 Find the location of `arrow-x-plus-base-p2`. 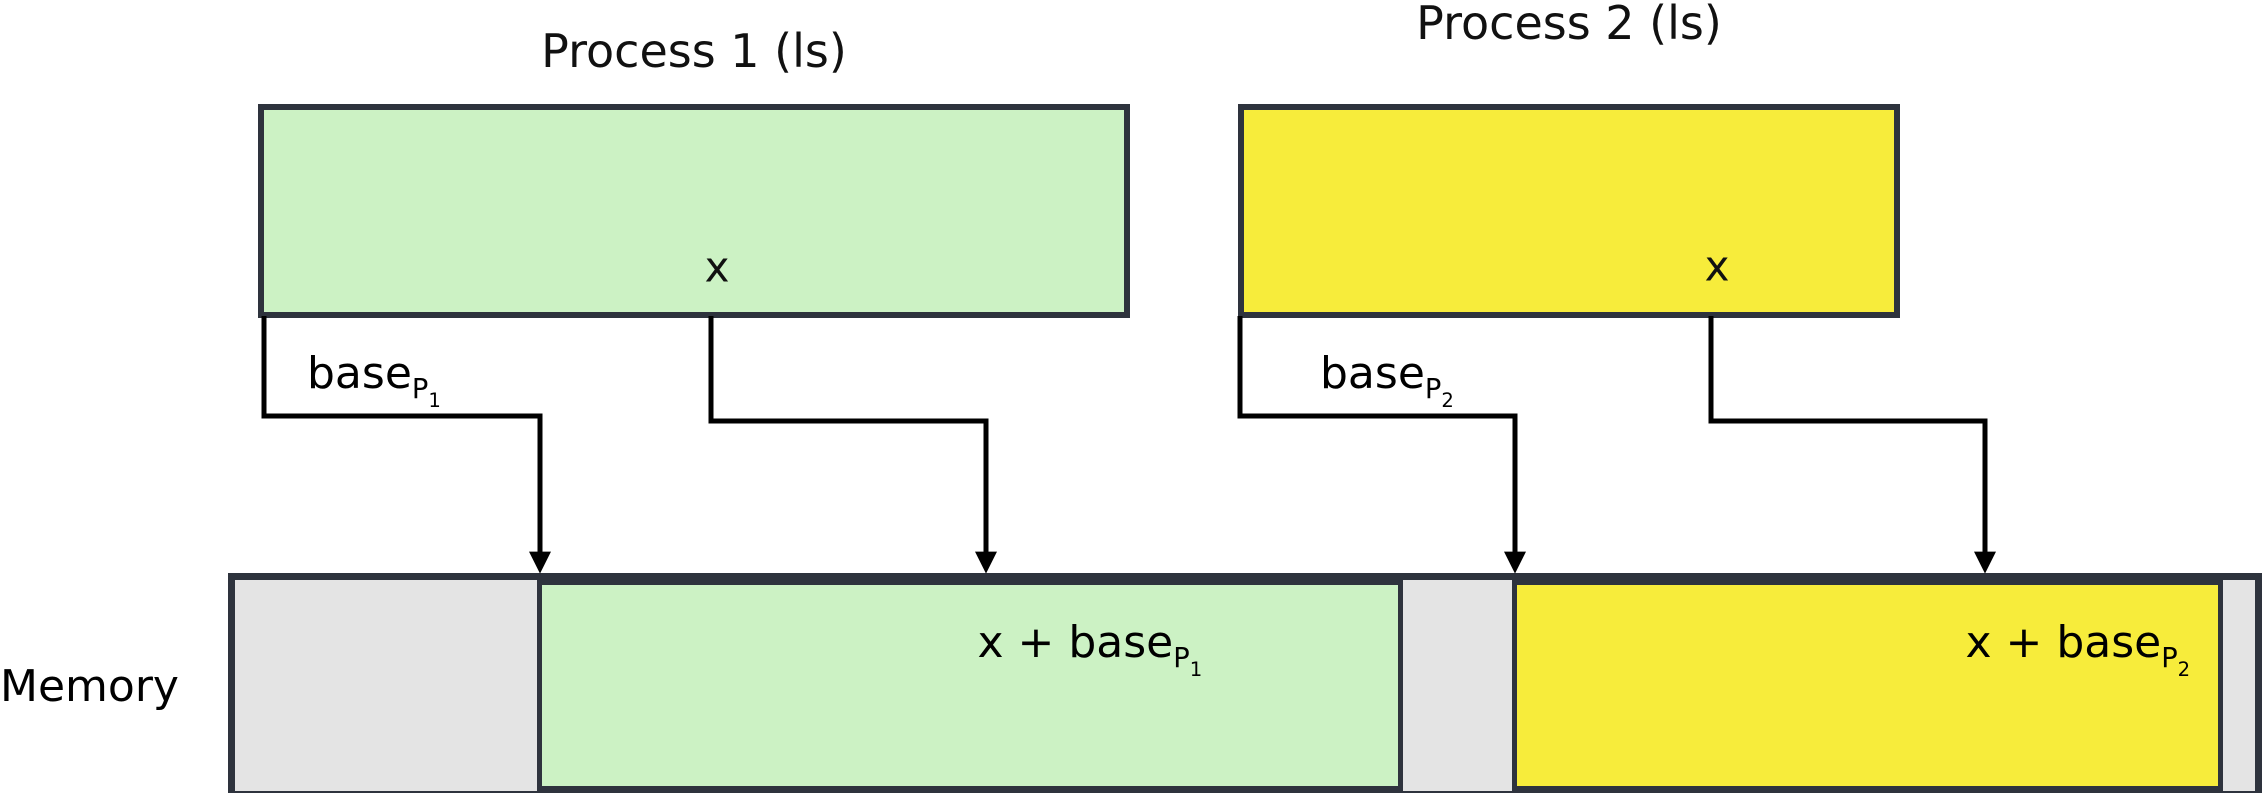

arrow-x-plus-base-p2 is located at coordinates (1852, 445).